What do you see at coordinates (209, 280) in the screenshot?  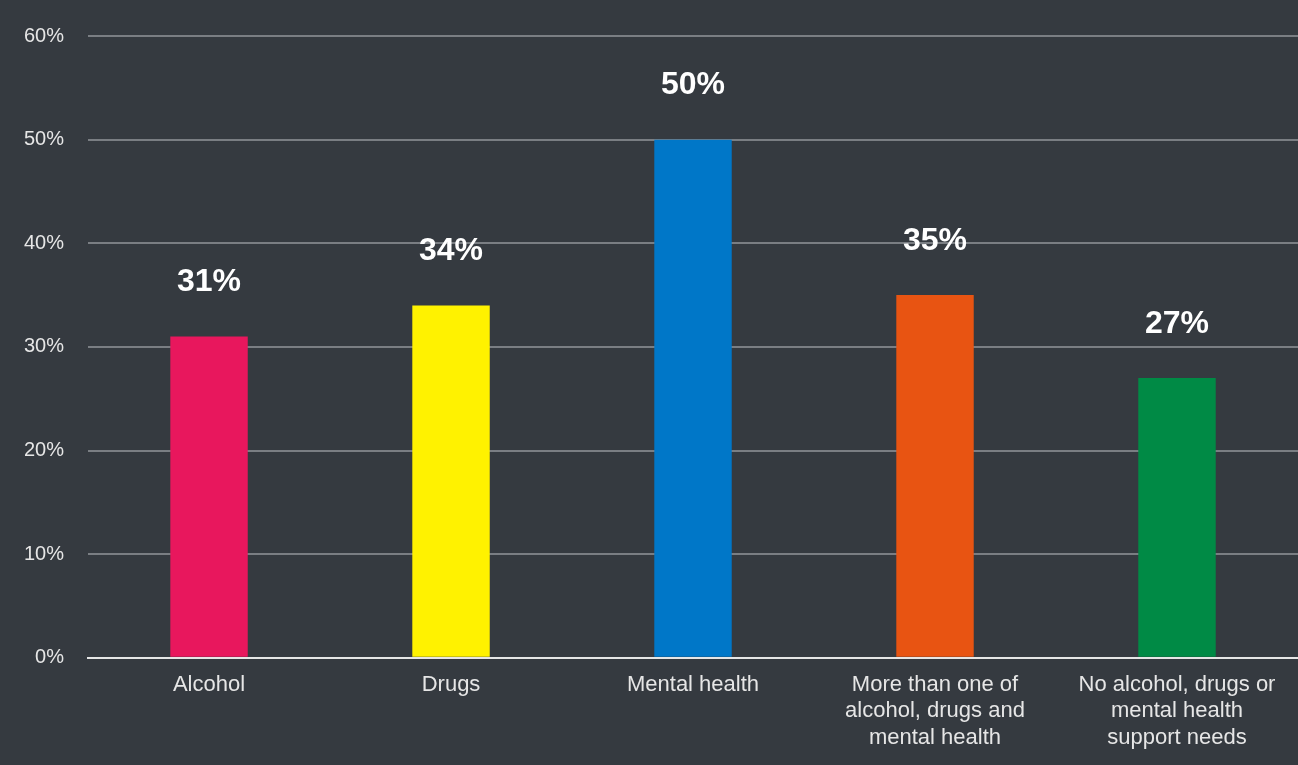 I see `data-label: 31%` at bounding box center [209, 280].